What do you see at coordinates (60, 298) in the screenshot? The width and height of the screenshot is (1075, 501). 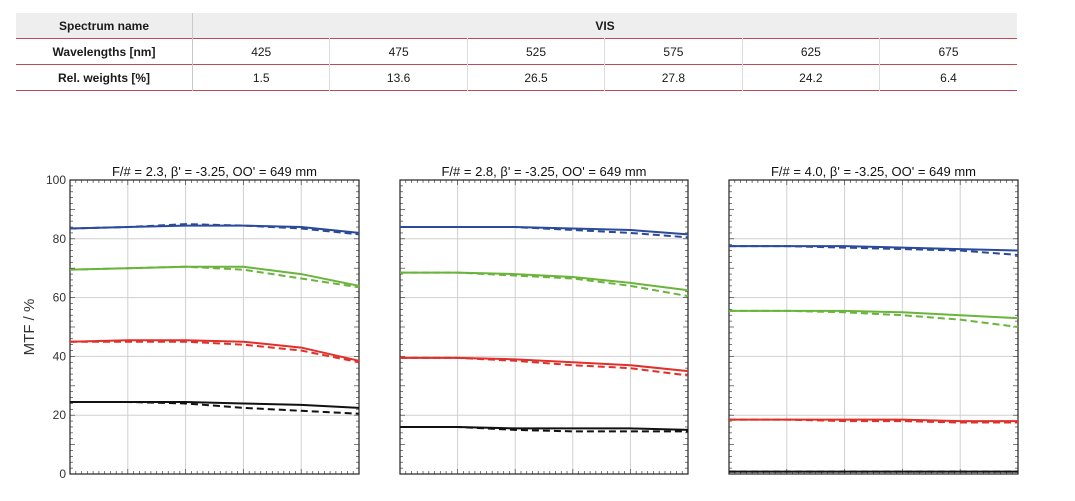 I see `y-tick-label: 60` at bounding box center [60, 298].